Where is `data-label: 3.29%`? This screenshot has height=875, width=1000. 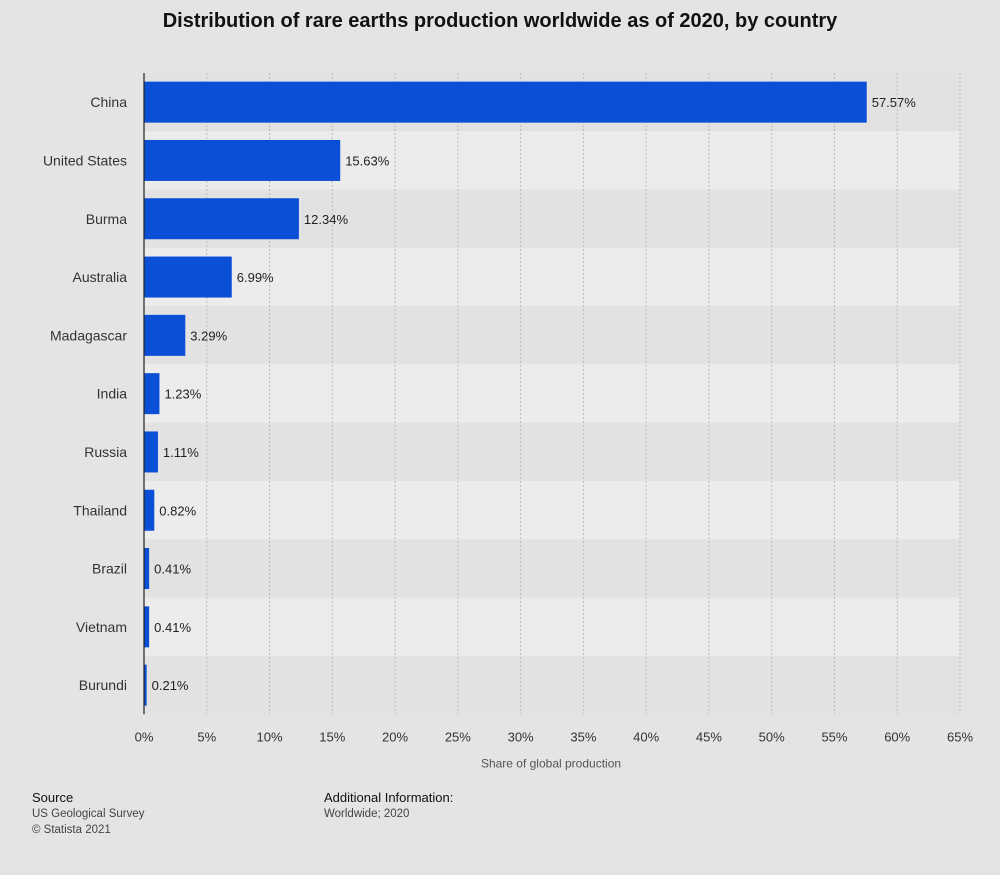 data-label: 3.29% is located at coordinates (208, 335).